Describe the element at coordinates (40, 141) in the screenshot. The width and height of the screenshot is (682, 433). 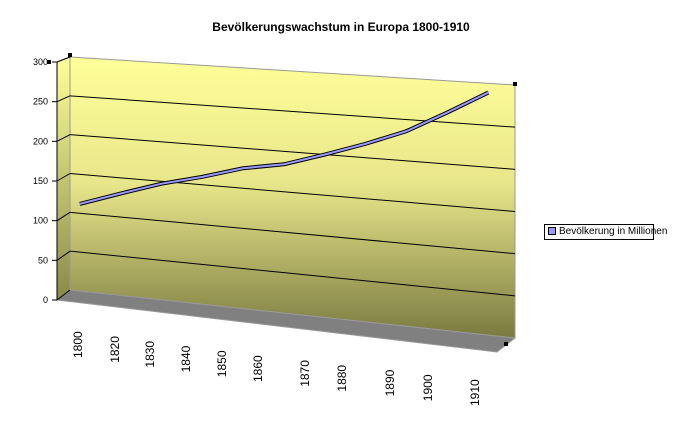
I see `y-tick-label: 200` at that location.